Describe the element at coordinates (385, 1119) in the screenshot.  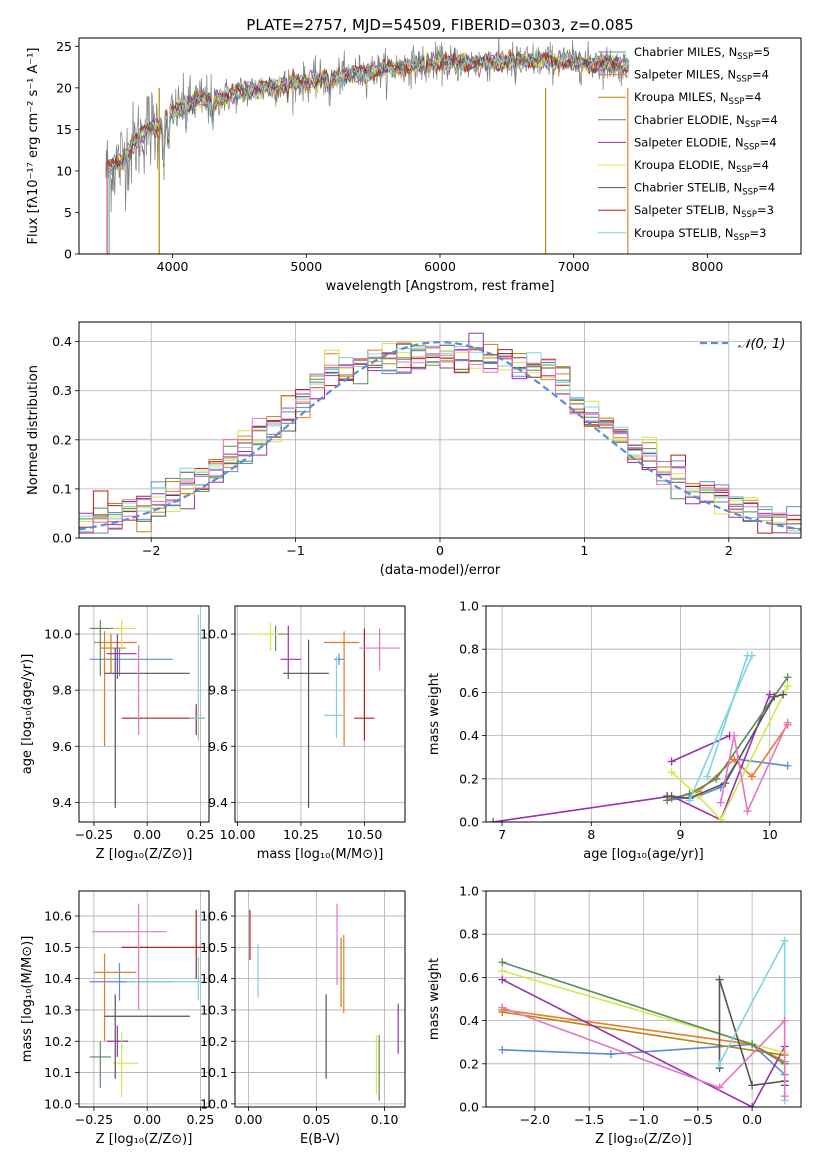
I see `x-tick-label: 0.10` at that location.